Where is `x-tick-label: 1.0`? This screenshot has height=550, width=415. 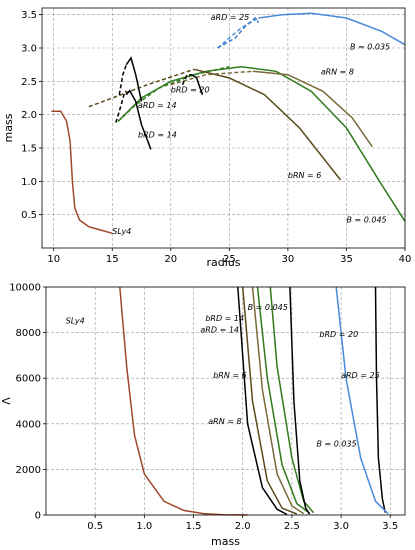 x-tick-label: 1.0 is located at coordinates (144, 526).